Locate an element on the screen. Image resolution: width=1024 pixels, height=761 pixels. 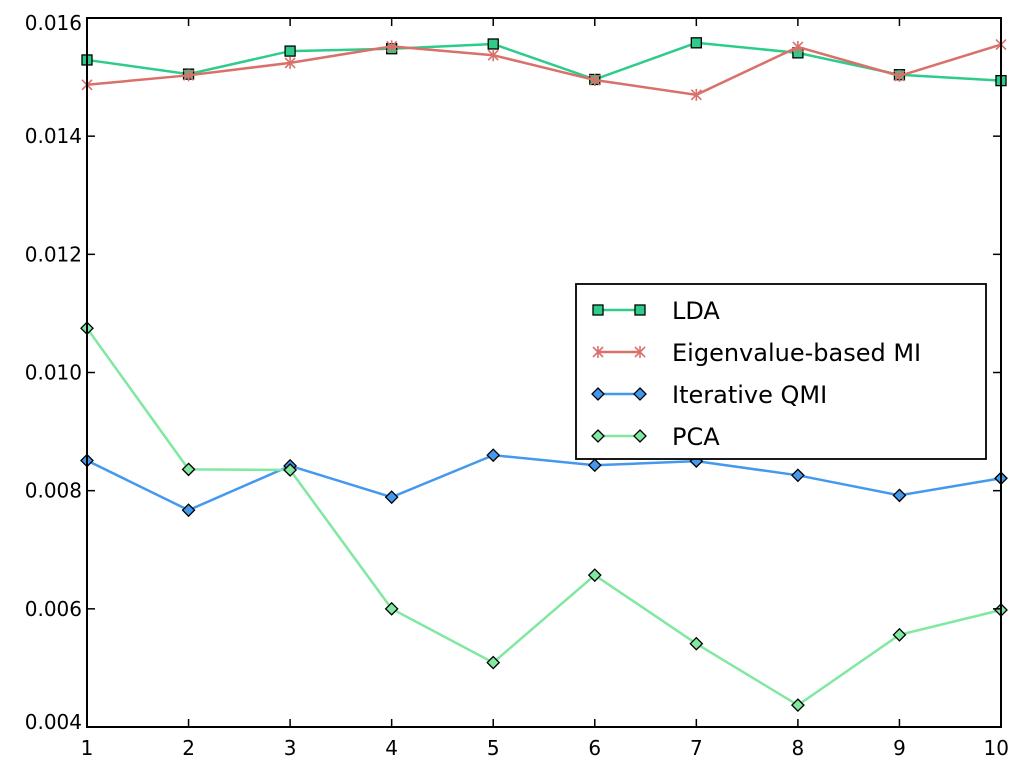
y-tick-label: 0.004 is located at coordinates (53, 722).